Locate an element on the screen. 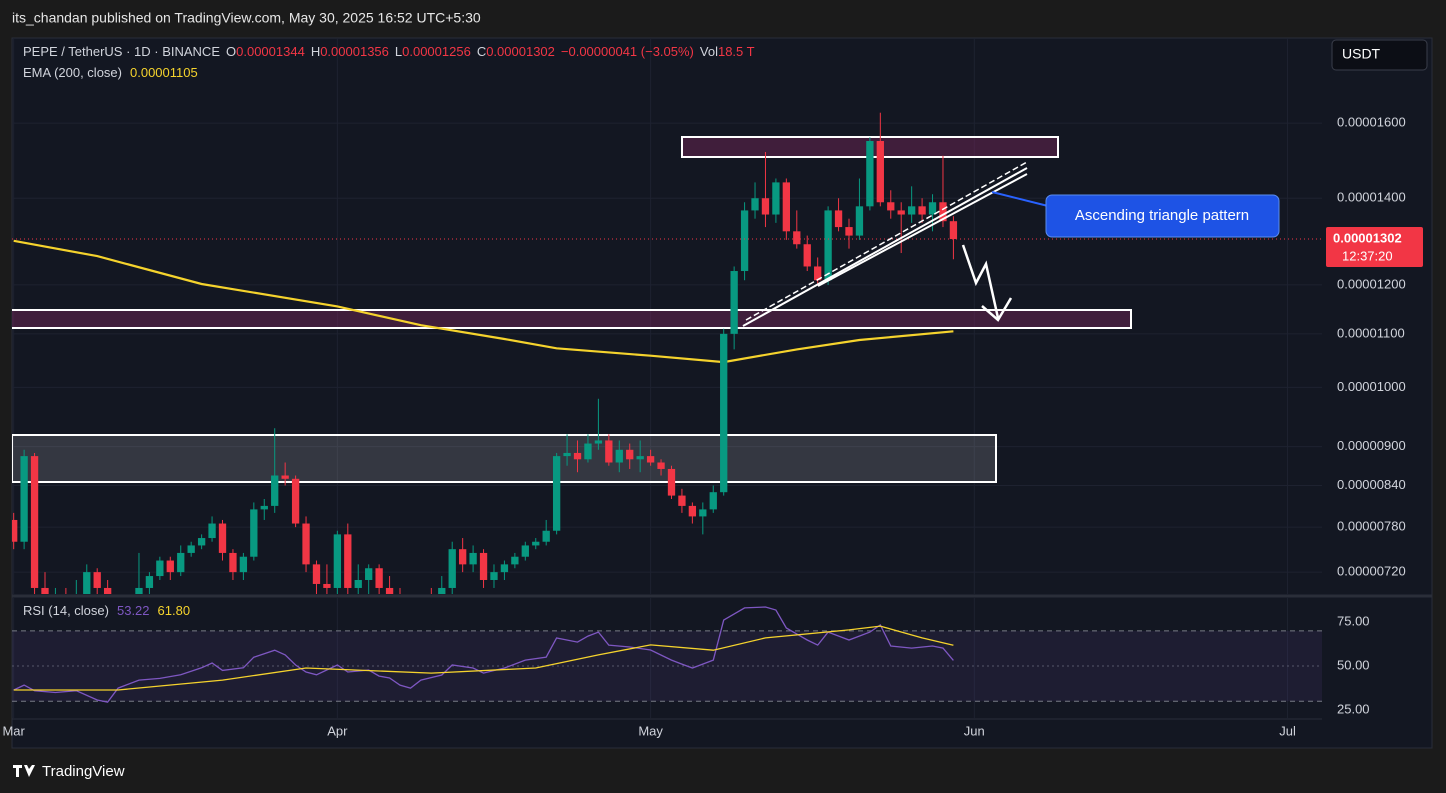 The width and height of the screenshot is (1446, 793). drawings: Ascending triangle pattern is located at coordinates (1011, 244).